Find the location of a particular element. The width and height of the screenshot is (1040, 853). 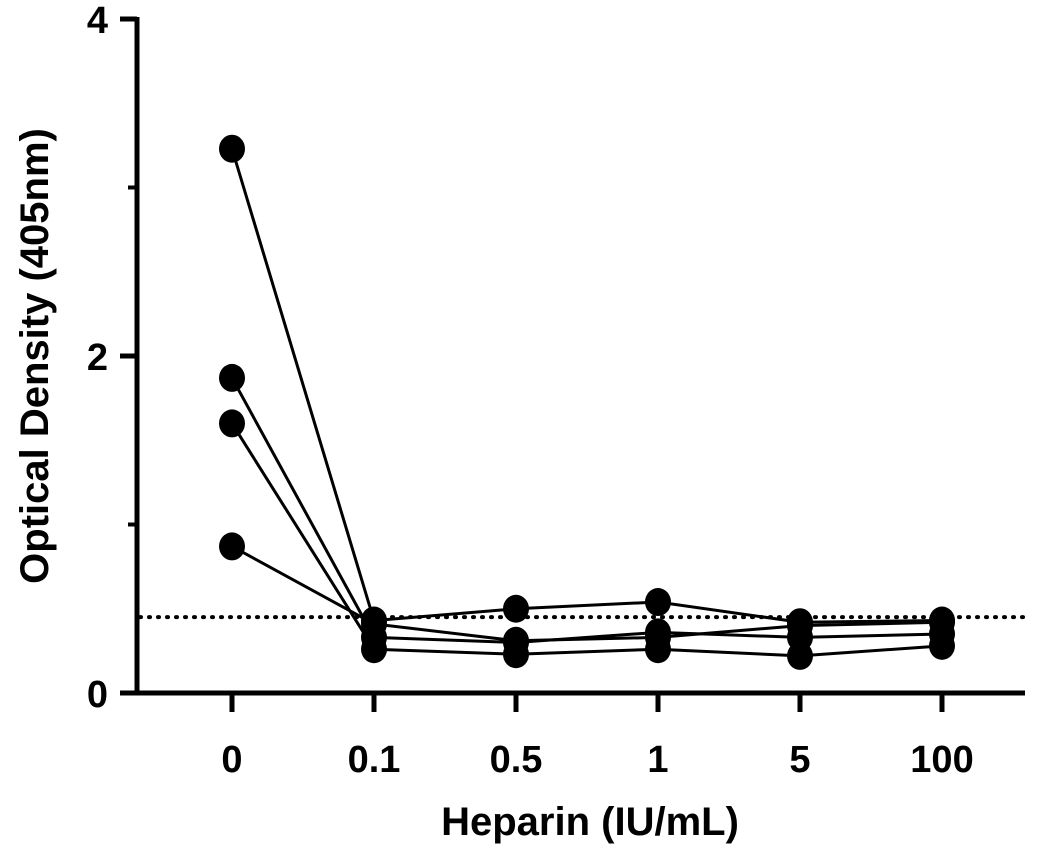

x-tick-label: 0 is located at coordinates (231, 760).